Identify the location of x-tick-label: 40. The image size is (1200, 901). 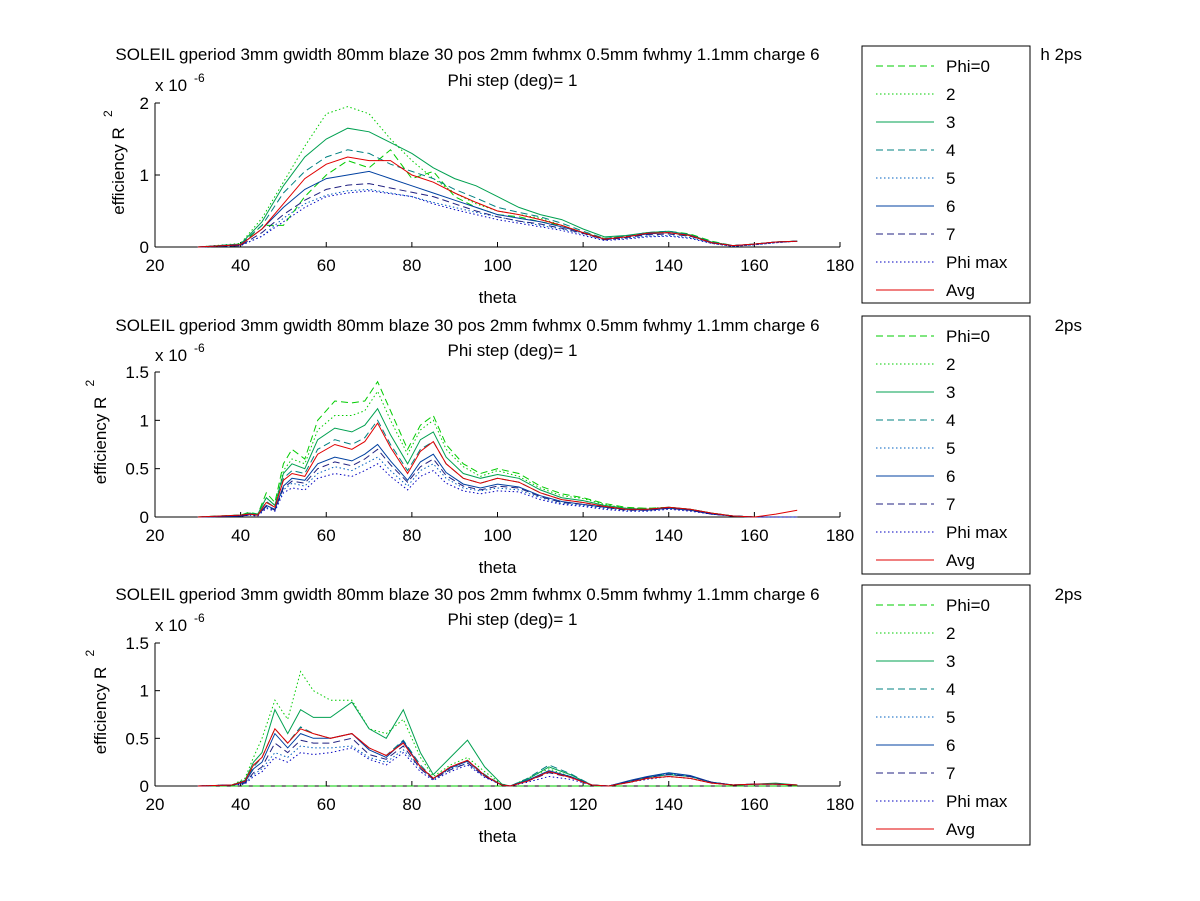
(240, 265).